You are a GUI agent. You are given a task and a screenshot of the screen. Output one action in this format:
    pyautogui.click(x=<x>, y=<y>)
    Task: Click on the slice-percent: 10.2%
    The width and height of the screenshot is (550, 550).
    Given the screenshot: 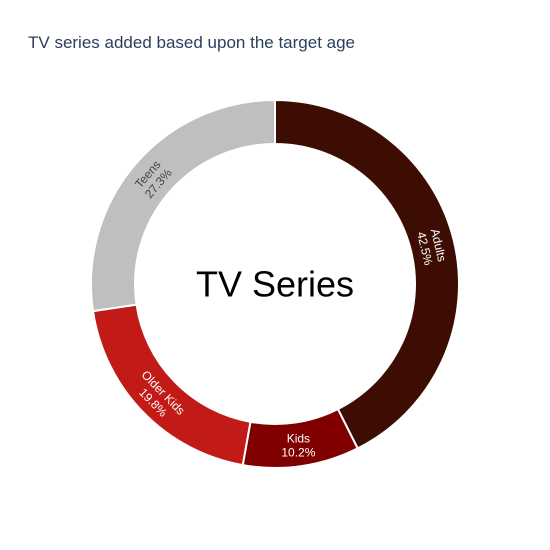 What is the action you would take?
    pyautogui.click(x=298, y=452)
    